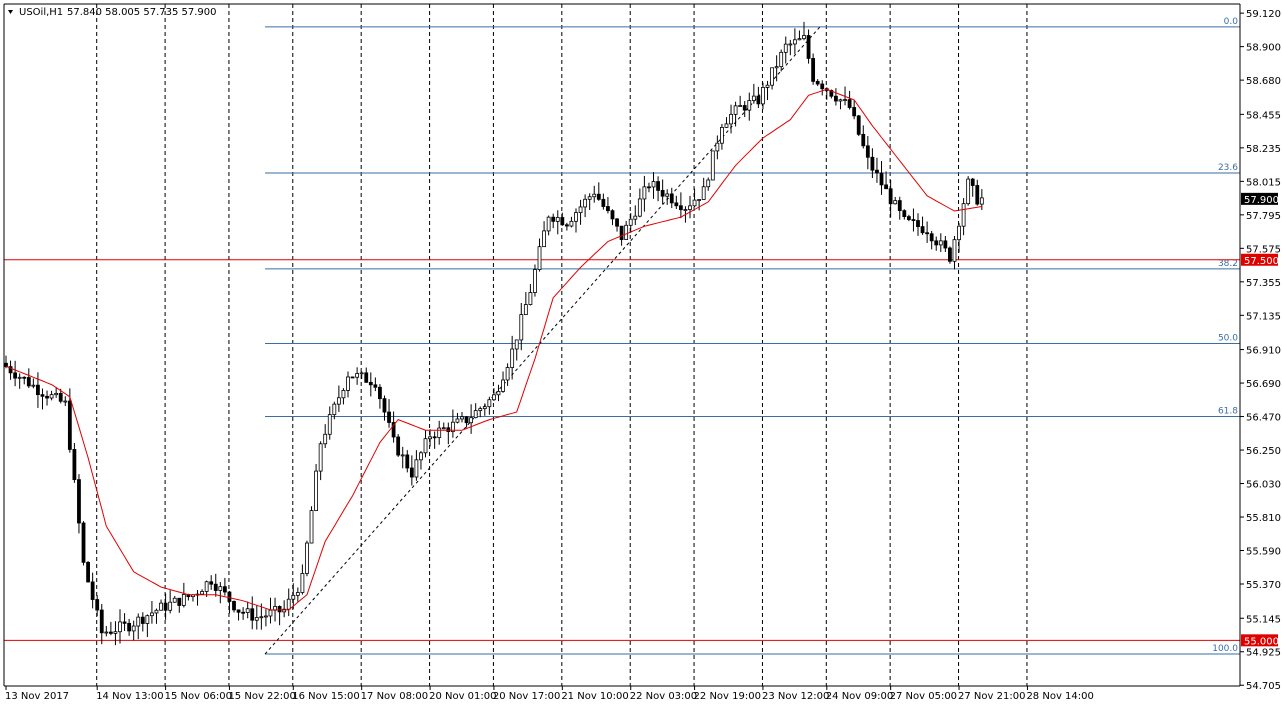 This screenshot has height=708, width=1282. What do you see at coordinates (1263, 619) in the screenshot?
I see `y-tick-label: 55.145` at bounding box center [1263, 619].